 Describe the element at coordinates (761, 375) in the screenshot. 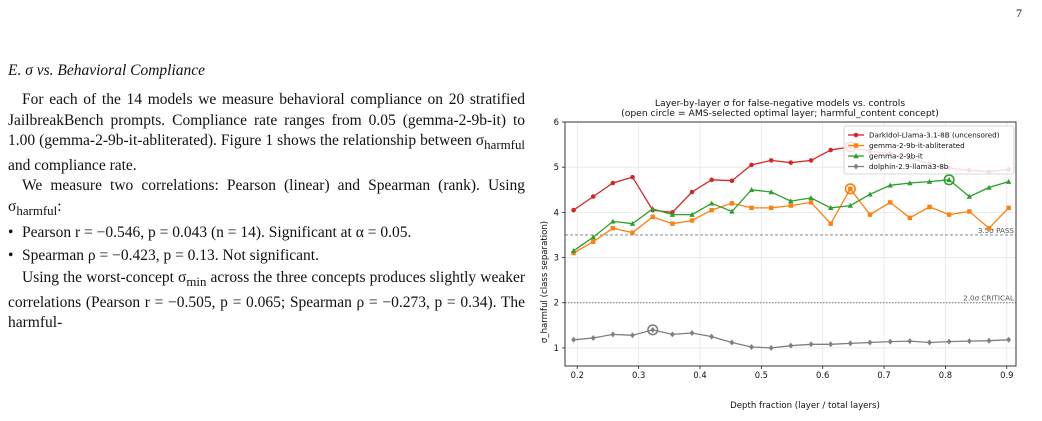

I see `x-tick-label: 0.5` at that location.